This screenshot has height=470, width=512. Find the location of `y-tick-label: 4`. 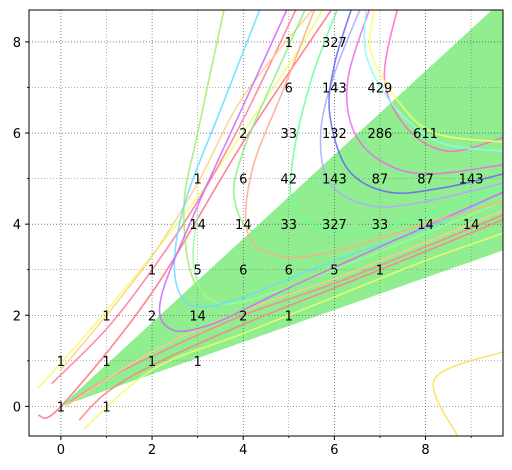

y-tick-label: 4 is located at coordinates (17, 225).